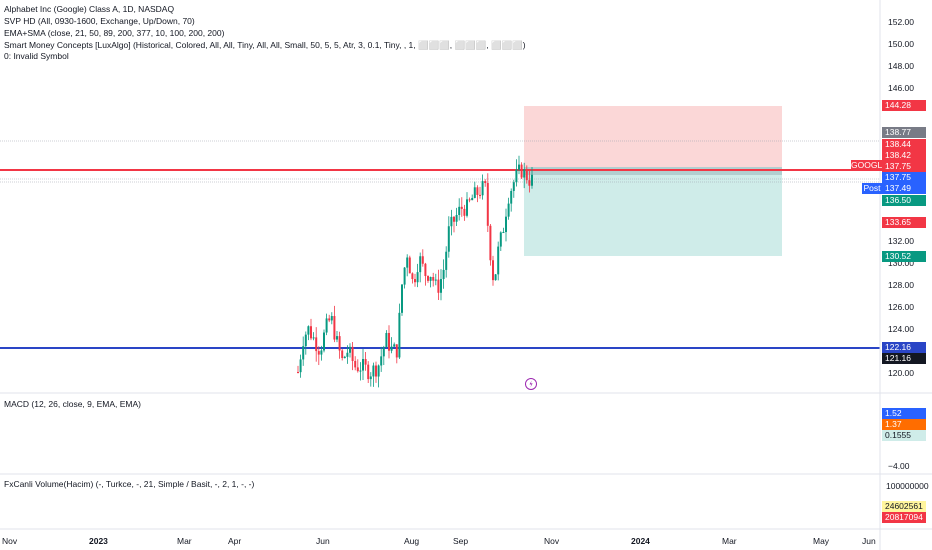 This screenshot has width=932, height=550. I want to click on support-price-badge-2: 121.16, so click(904, 358).